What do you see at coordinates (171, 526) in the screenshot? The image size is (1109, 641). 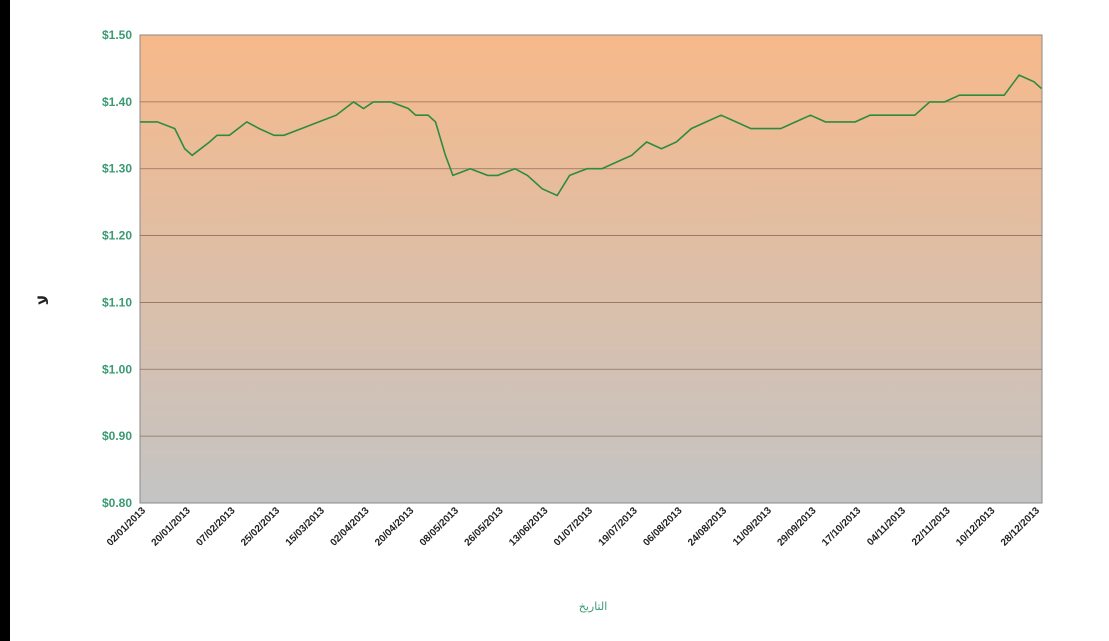 I see `x-tick-label: 20/01/2013` at bounding box center [171, 526].